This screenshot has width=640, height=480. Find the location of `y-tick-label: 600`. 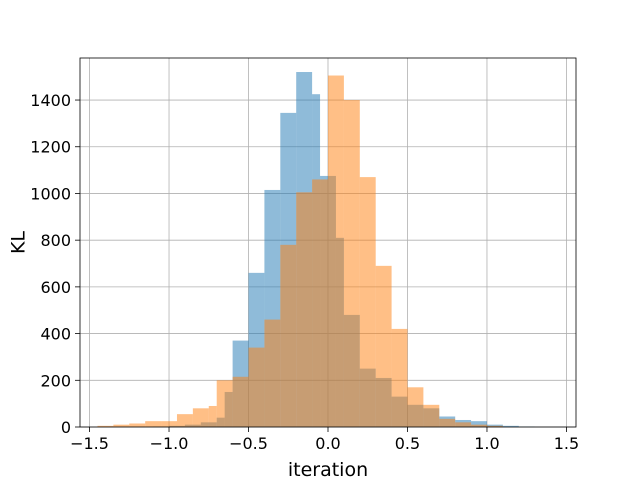

y-tick-label: 600 is located at coordinates (55, 287).